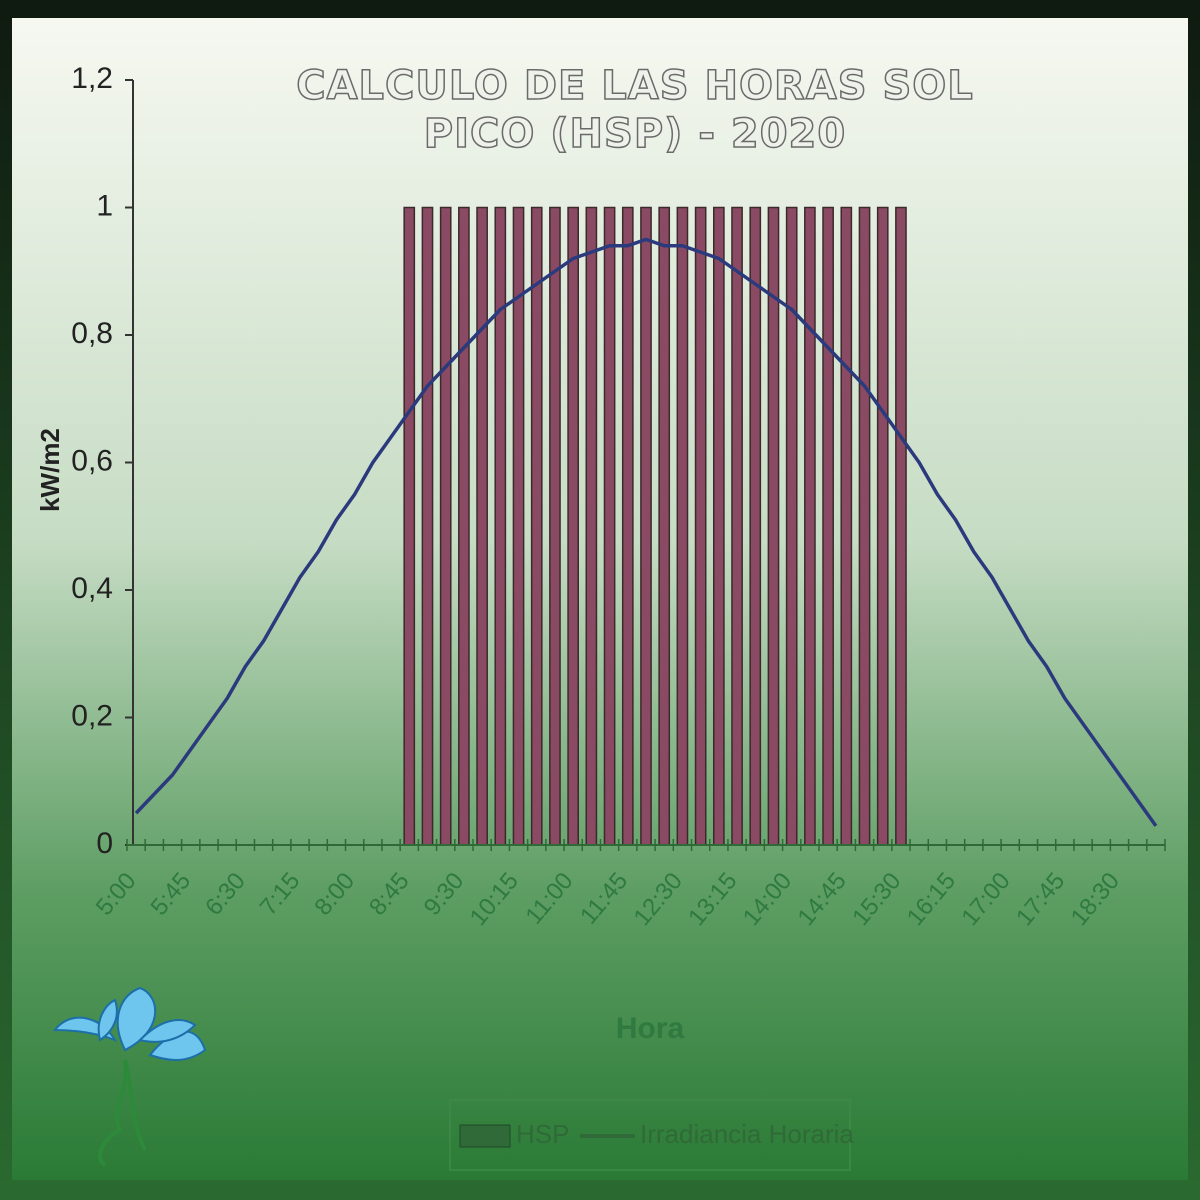 Image resolution: width=1200 pixels, height=1200 pixels. What do you see at coordinates (92, 78) in the screenshot?
I see `y-tick-label: 1,2` at bounding box center [92, 78].